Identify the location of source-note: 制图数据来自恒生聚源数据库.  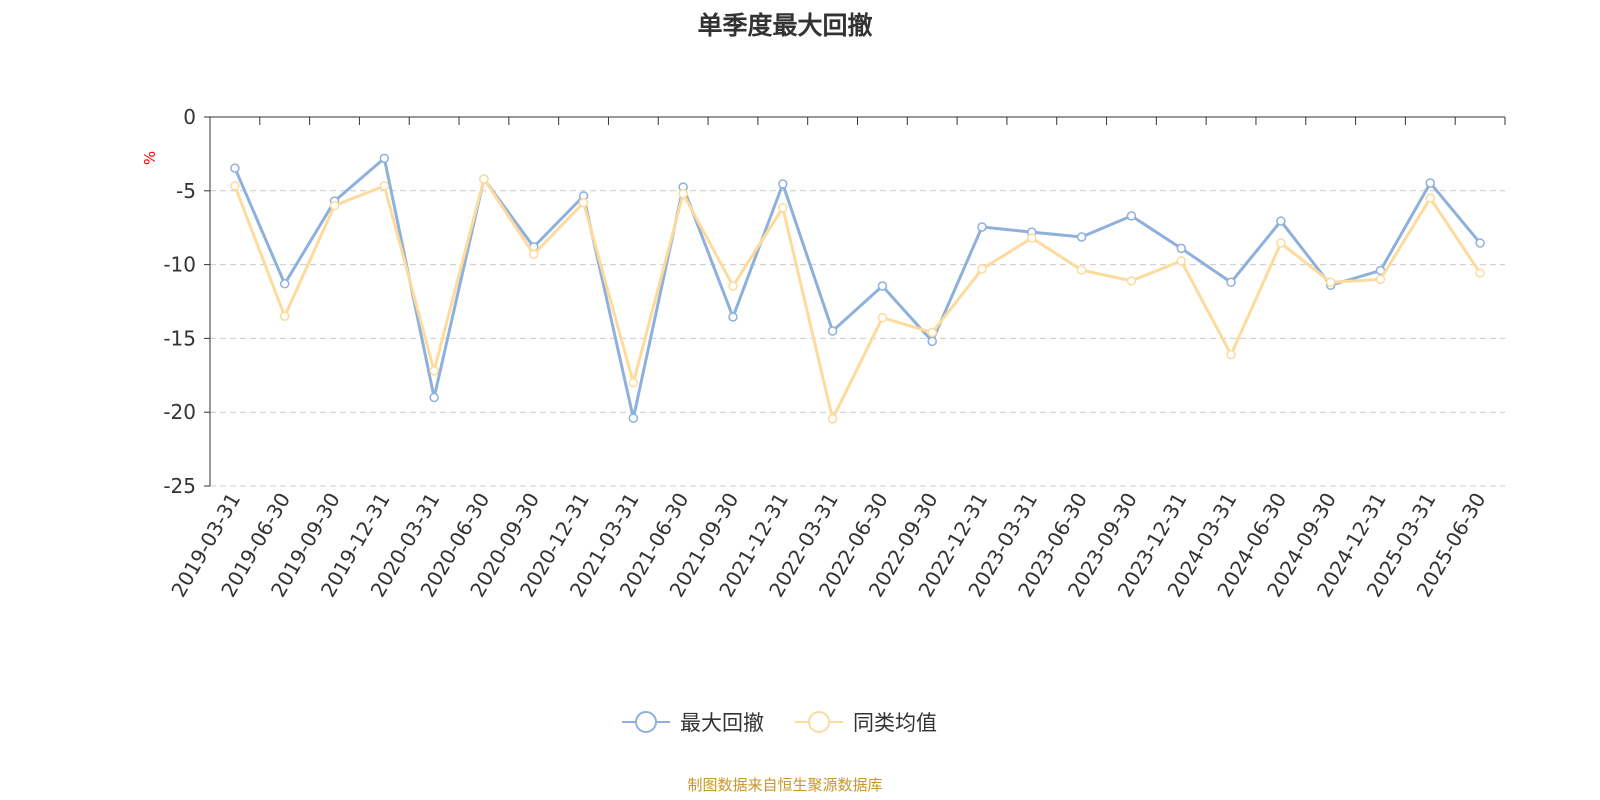
(785, 785).